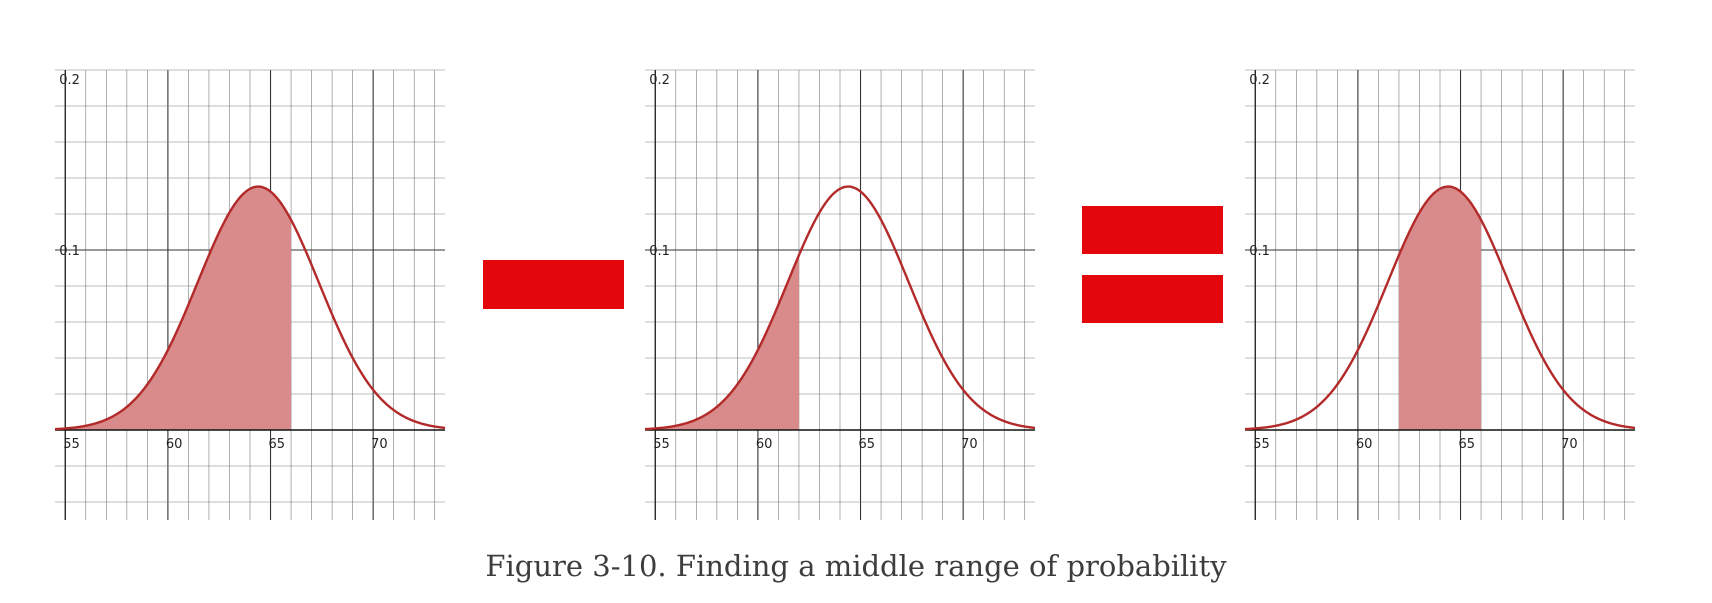  Describe the element at coordinates (1152, 299) in the screenshot. I see `equals-sign-bottom-bar-icon` at that location.